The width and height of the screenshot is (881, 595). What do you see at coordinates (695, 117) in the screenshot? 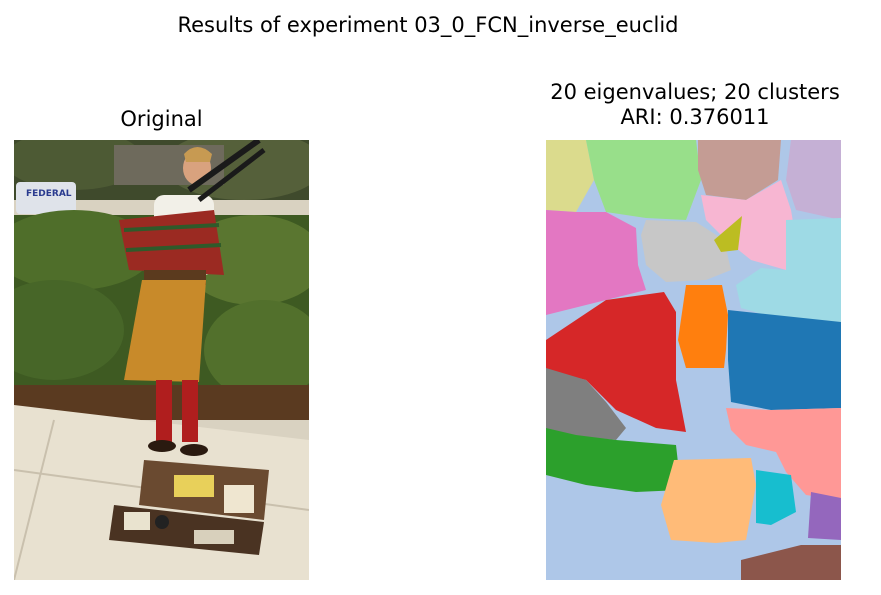
I see `segmentation-title-line2: ARI: 0.376011` at bounding box center [695, 117].